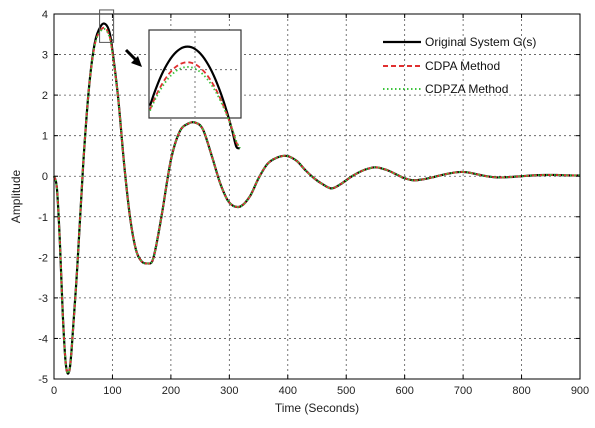 The image size is (595, 428). Describe the element at coordinates (45, 177) in the screenshot. I see `y-tick-label: 0` at that location.